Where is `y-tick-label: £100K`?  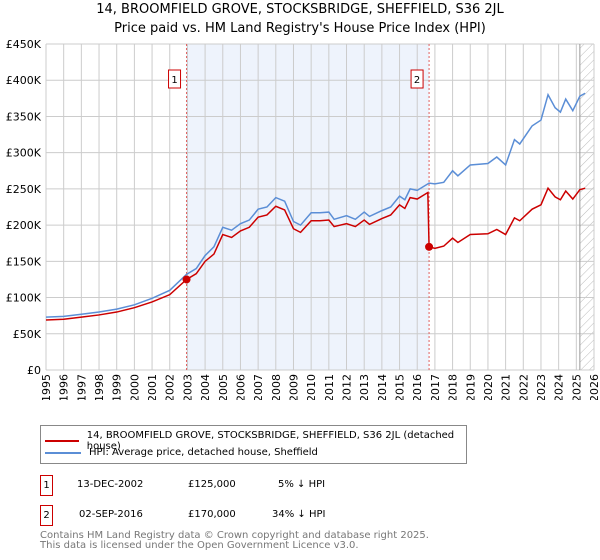 y-tick-label: £100K is located at coordinates (24, 298).